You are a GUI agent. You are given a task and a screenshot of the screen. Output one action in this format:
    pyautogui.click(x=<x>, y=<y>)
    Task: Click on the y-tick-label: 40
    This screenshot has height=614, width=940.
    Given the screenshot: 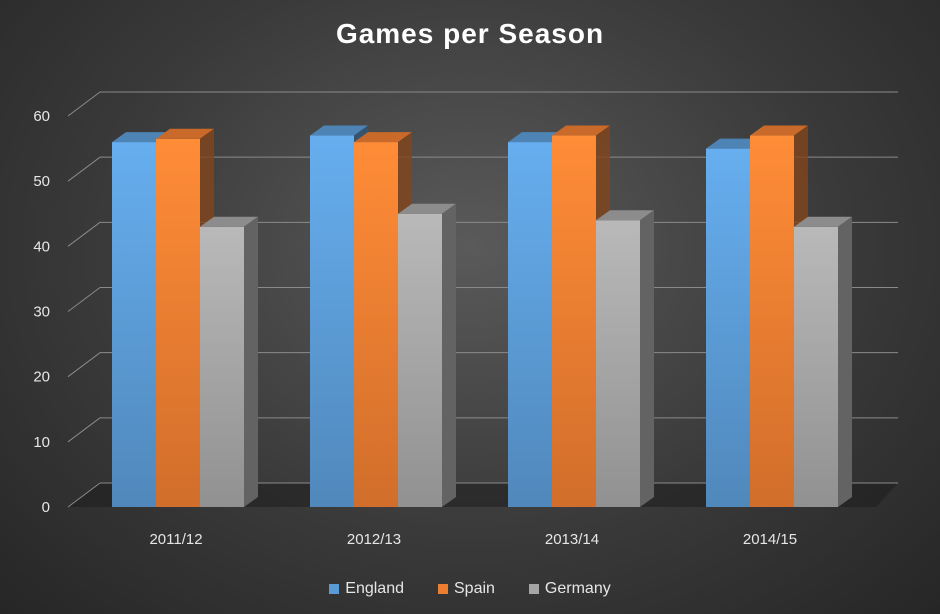 What is the action you would take?
    pyautogui.click(x=41, y=246)
    